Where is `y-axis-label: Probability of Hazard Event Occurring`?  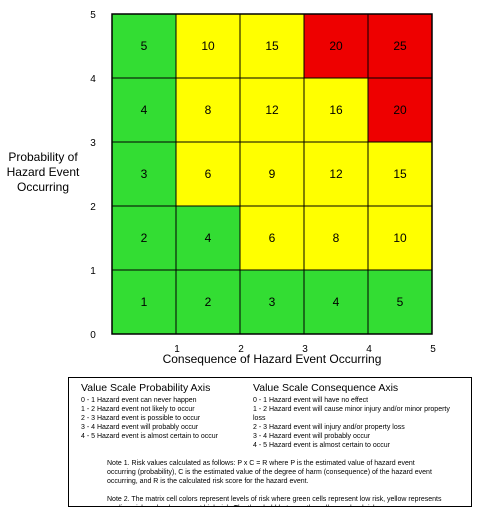
y-axis-label: Probability of Hazard Event Occurring is located at coordinates (43, 172).